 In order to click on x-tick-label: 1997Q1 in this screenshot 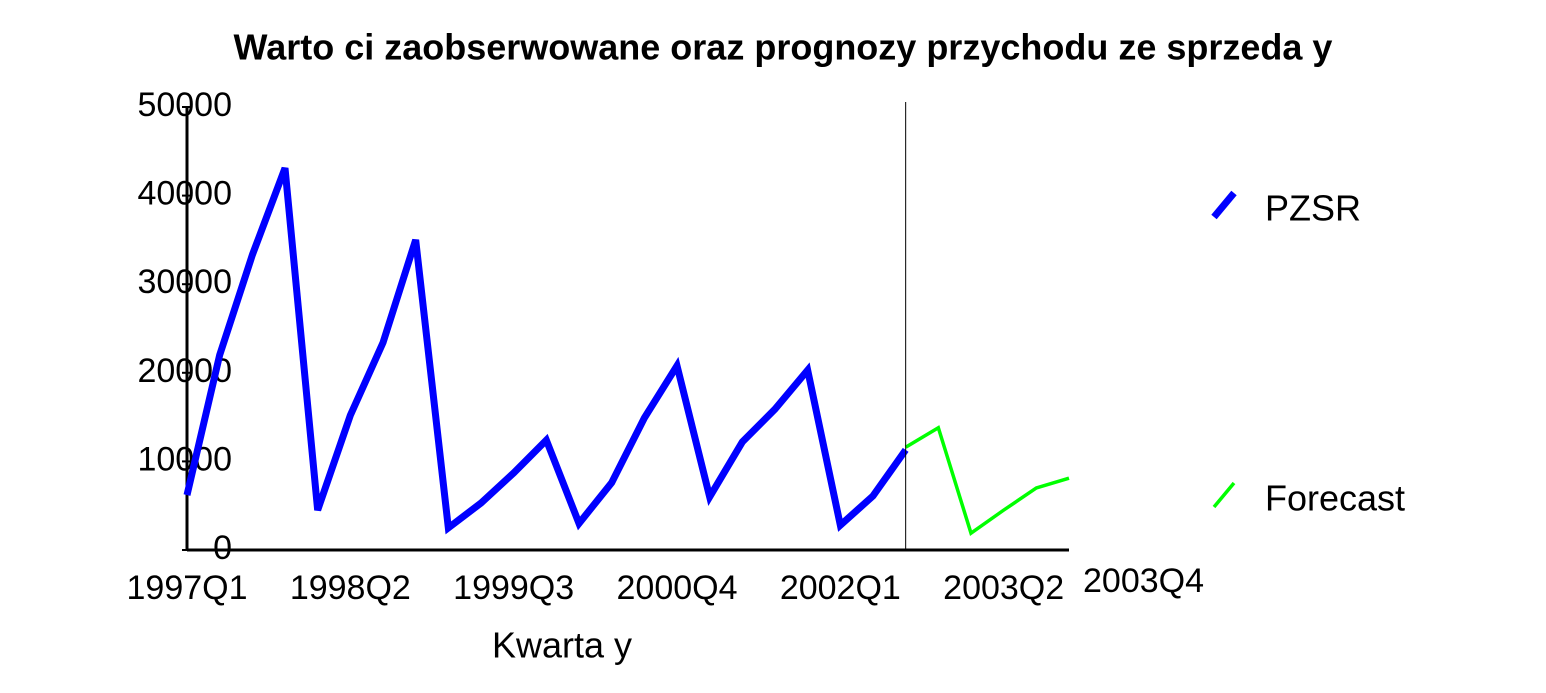, I will do `click(187, 588)`.